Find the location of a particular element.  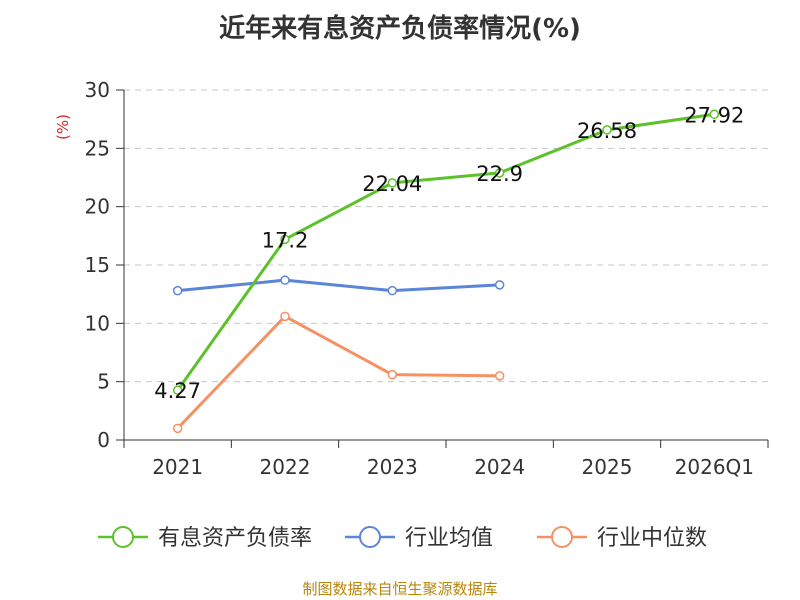

source-note: 制图数据来自恒生聚源数据库 is located at coordinates (400, 589).